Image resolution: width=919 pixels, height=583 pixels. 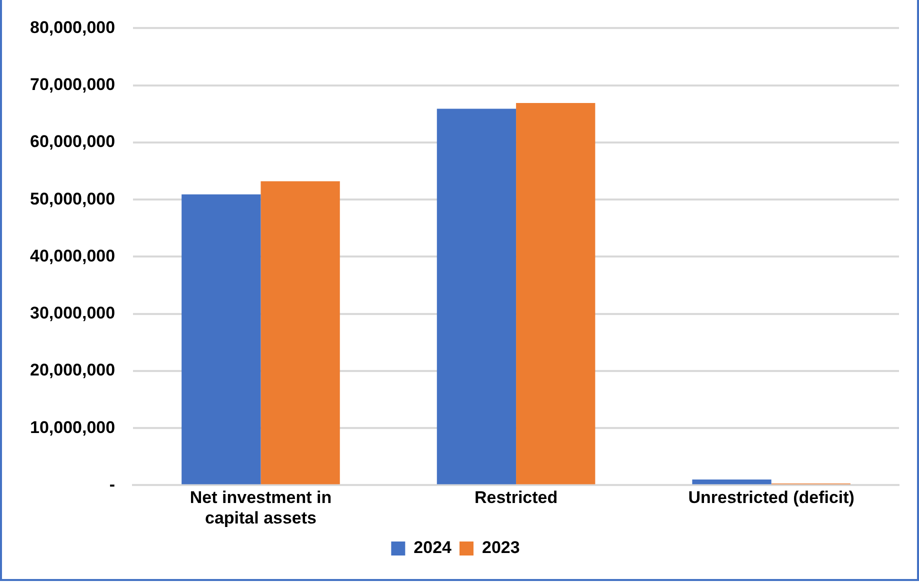 I want to click on y-tick-label: 10,000,000, so click(x=73, y=427).